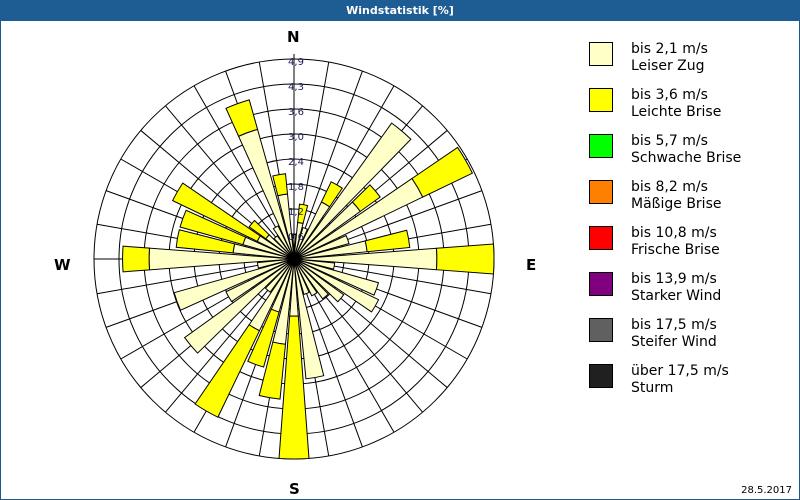  Describe the element at coordinates (62, 265) in the screenshot. I see `compass-west-label: W` at that location.